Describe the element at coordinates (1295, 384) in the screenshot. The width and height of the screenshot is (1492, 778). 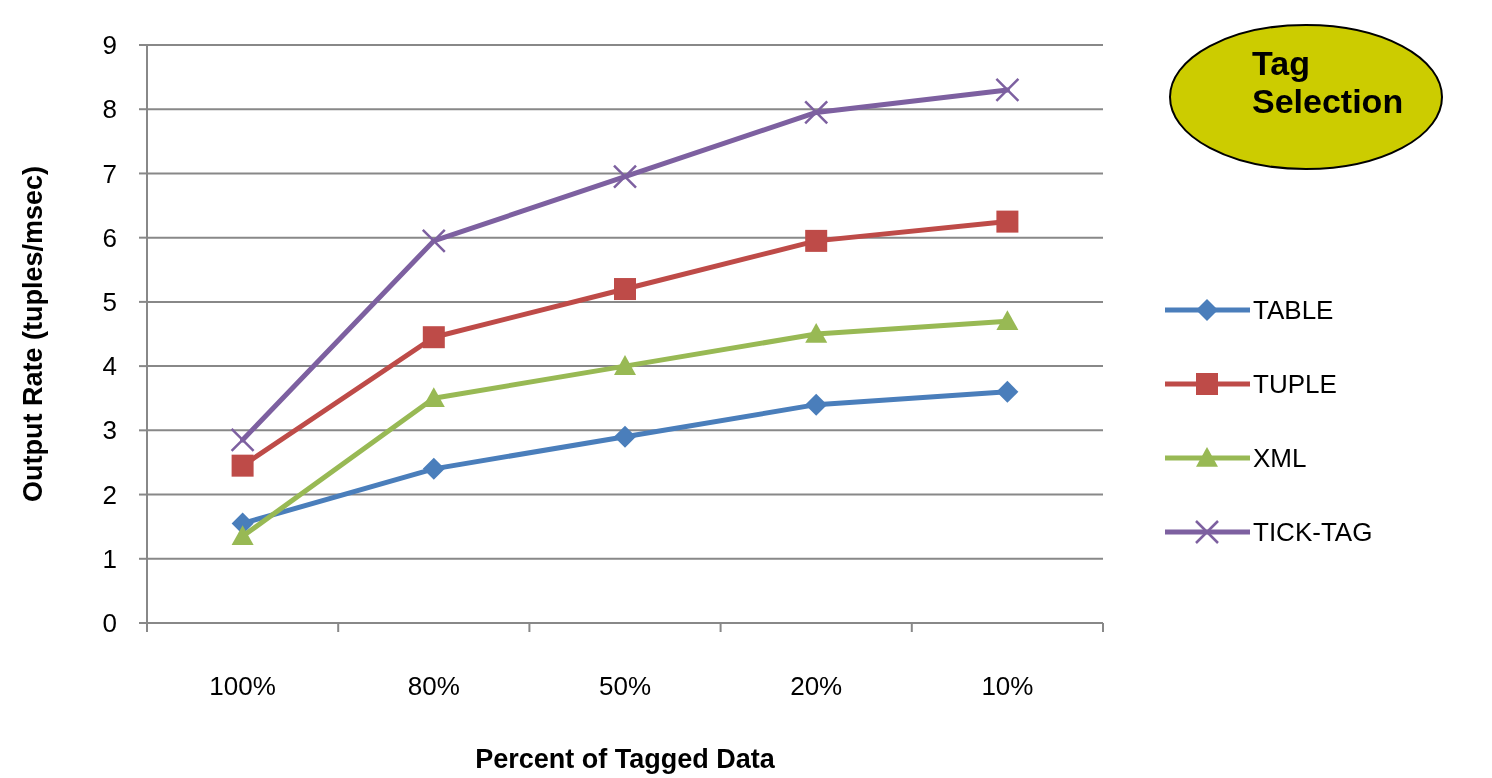
I see `legend-label: TUPLE` at that location.